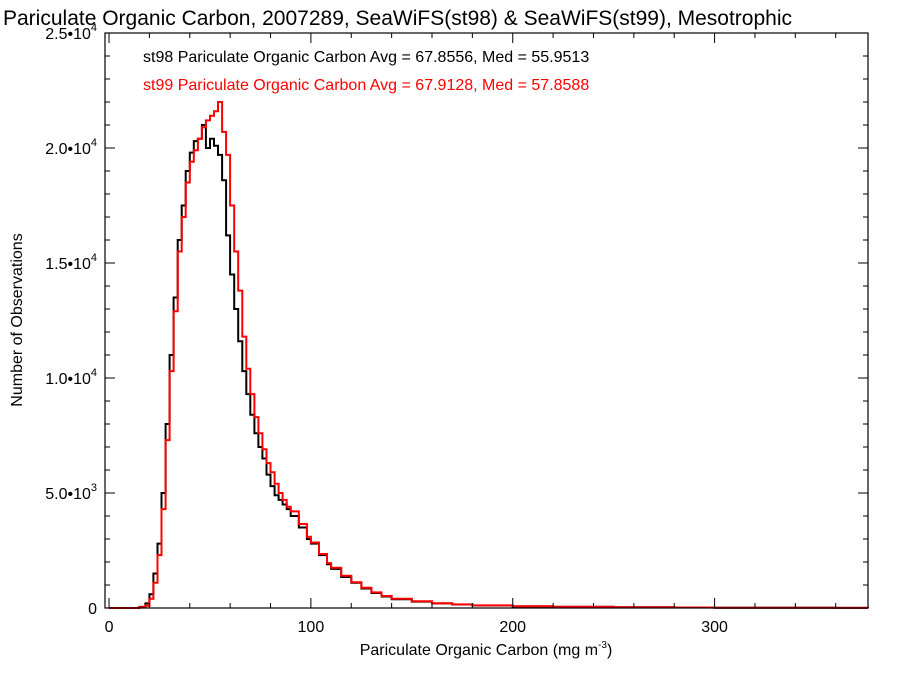  What do you see at coordinates (71, 377) in the screenshot?
I see `y-tick-label: 1.0•104` at bounding box center [71, 377].